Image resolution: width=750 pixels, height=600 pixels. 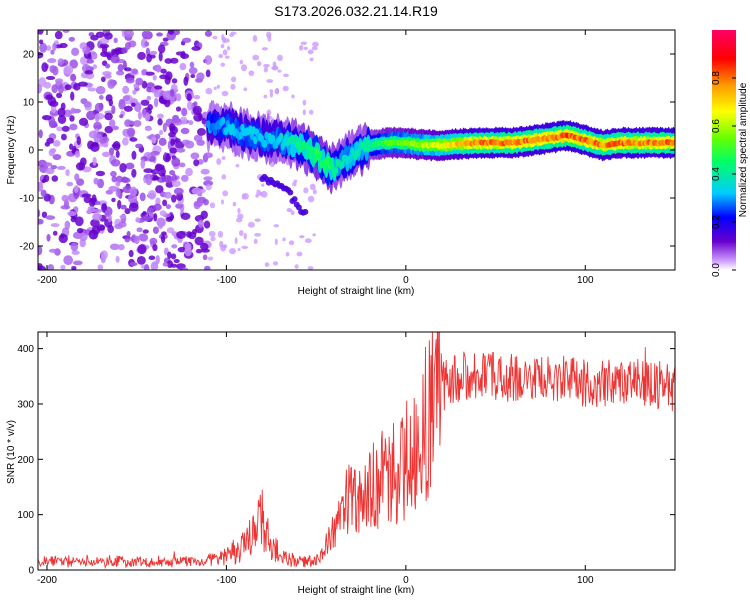 I want to click on colorbar-tick-label: 0.4, so click(x=716, y=174).